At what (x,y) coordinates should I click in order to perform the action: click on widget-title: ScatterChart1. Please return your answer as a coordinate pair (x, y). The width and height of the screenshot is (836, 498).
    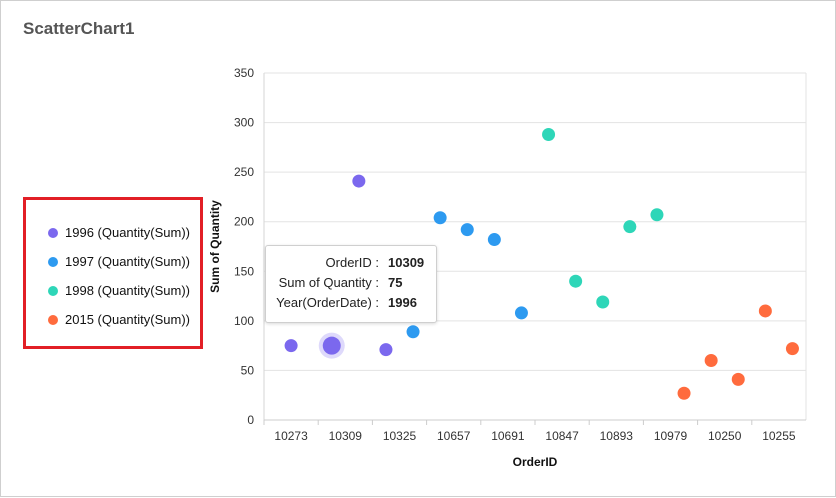
    Looking at the image, I should click on (79, 28).